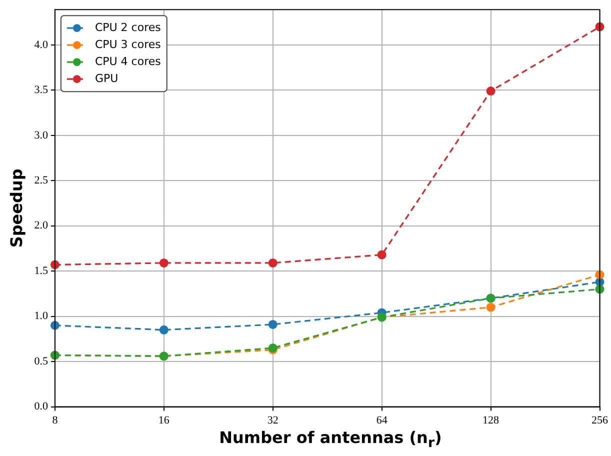  Describe the element at coordinates (106, 78) in the screenshot. I see `legend-label: GPU` at that location.